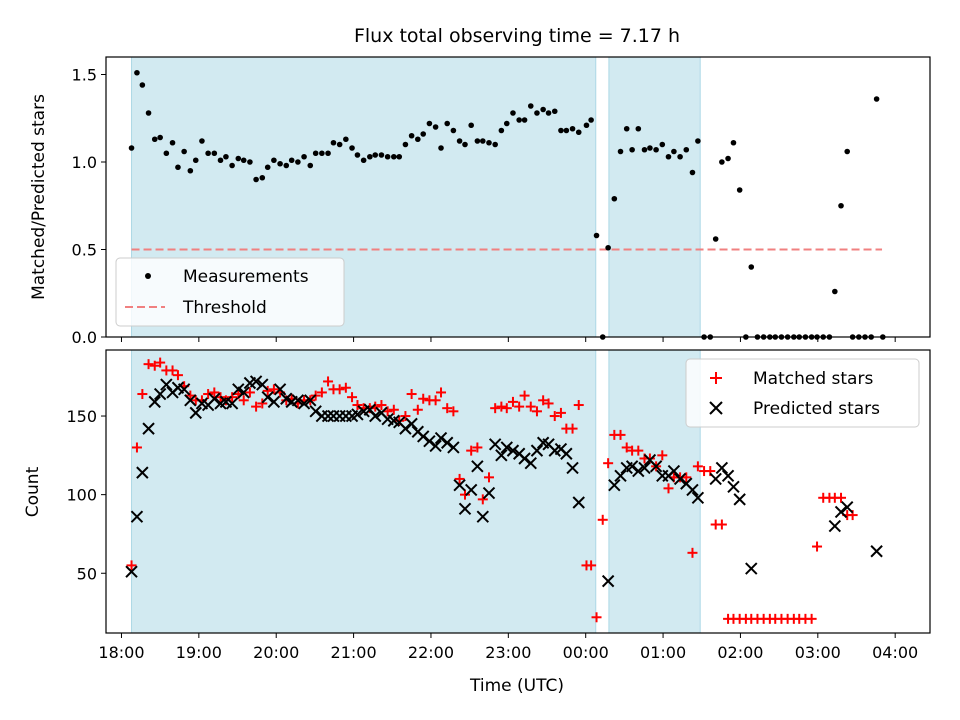 This screenshot has width=960, height=720. What do you see at coordinates (86, 495) in the screenshot?
I see `bottom-y-ticks: 50 100 150` at bounding box center [86, 495].